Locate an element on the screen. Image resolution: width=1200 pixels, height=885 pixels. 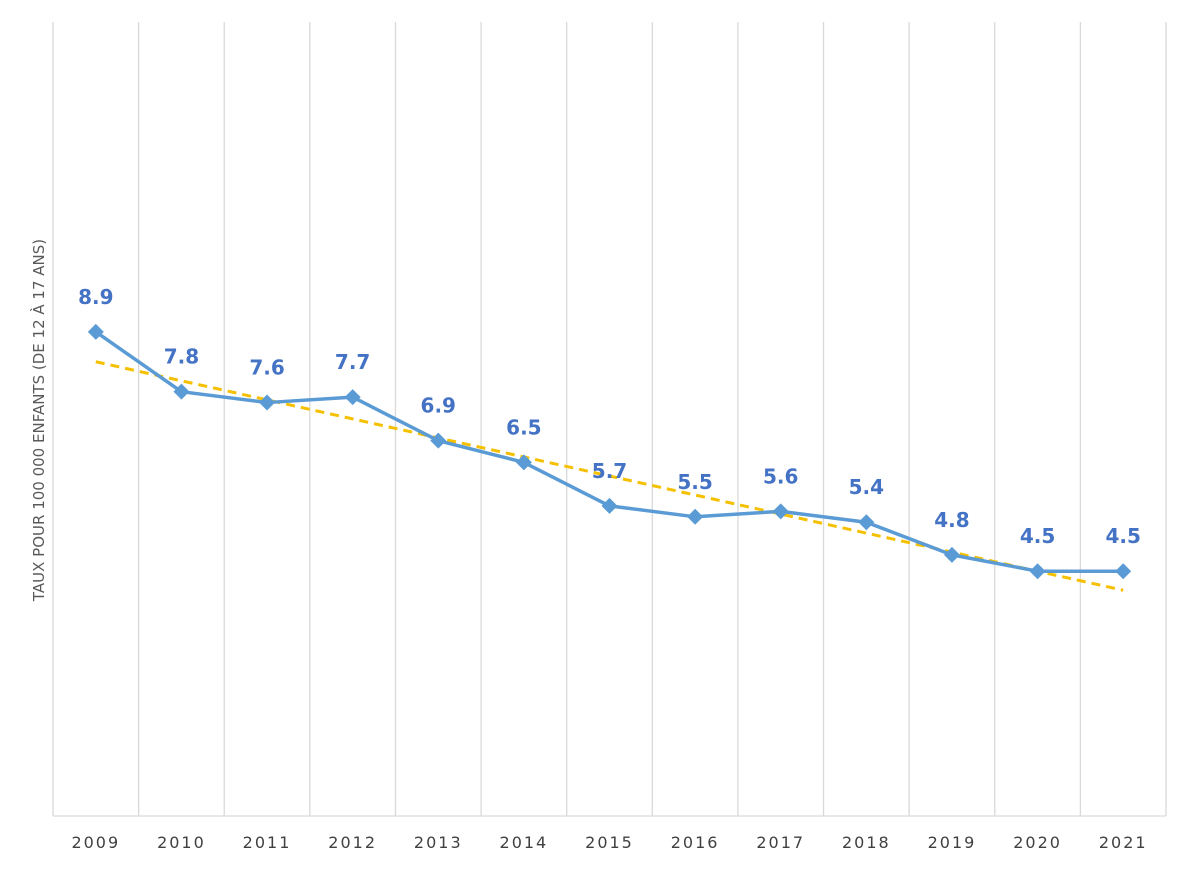
data-label: 7.8 is located at coordinates (181, 357).